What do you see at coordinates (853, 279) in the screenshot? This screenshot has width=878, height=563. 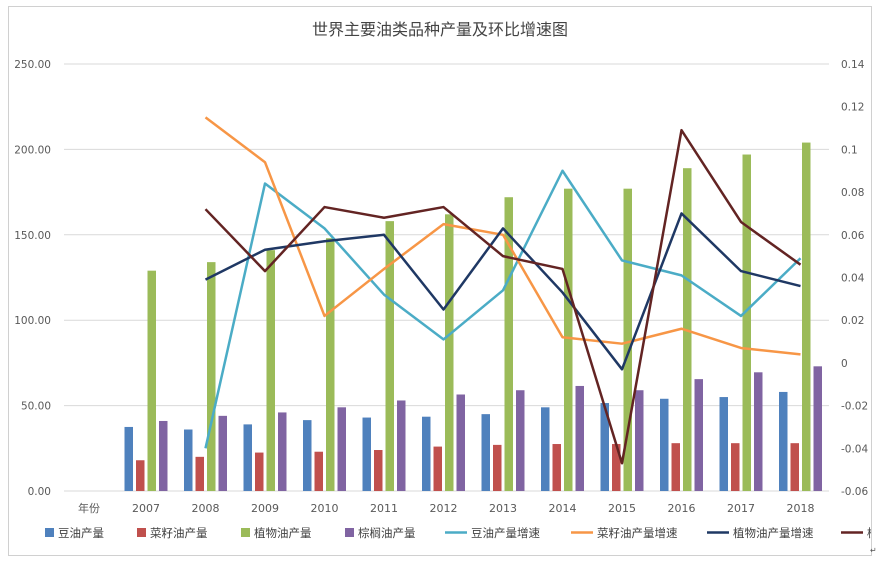 I see `y-right-tick-label: 0.04` at bounding box center [853, 279].